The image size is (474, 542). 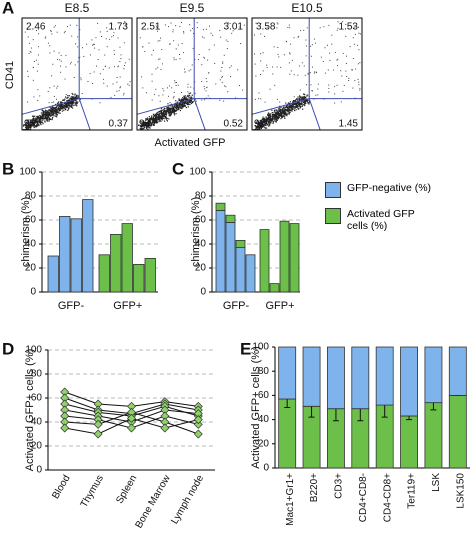 What do you see at coordinates (190, 143) in the screenshot?
I see `x-axis-label: Activated GFP` at bounding box center [190, 143].